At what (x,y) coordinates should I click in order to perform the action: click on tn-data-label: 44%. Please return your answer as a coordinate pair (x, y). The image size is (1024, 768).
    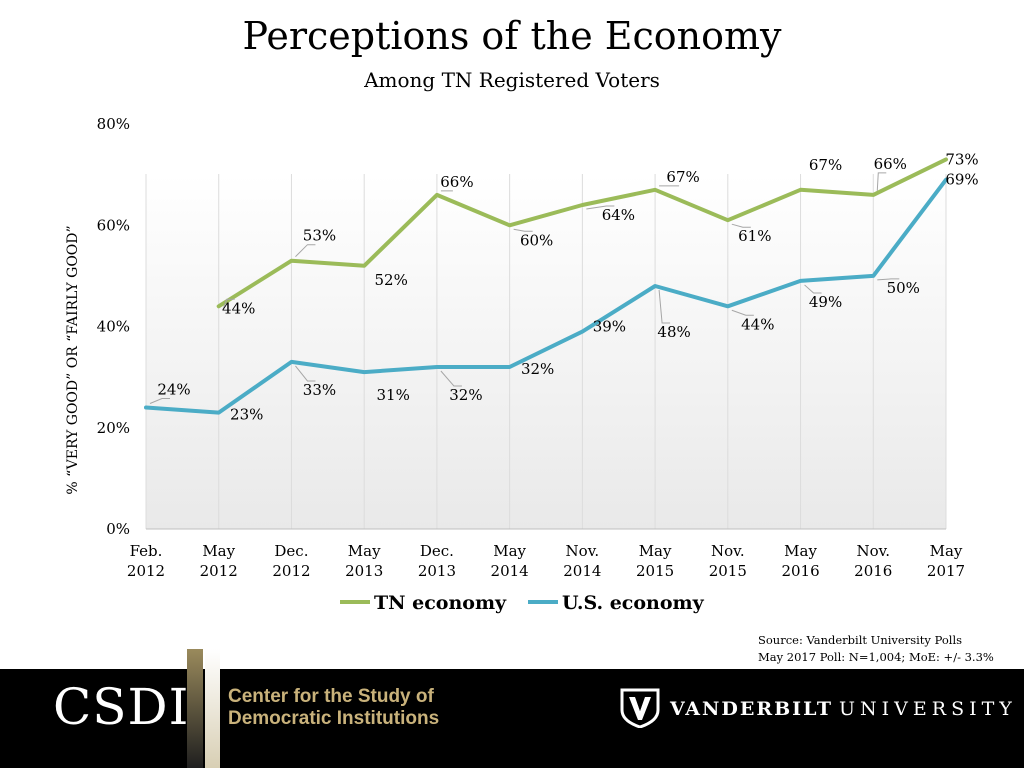
    Looking at the image, I should click on (238, 308).